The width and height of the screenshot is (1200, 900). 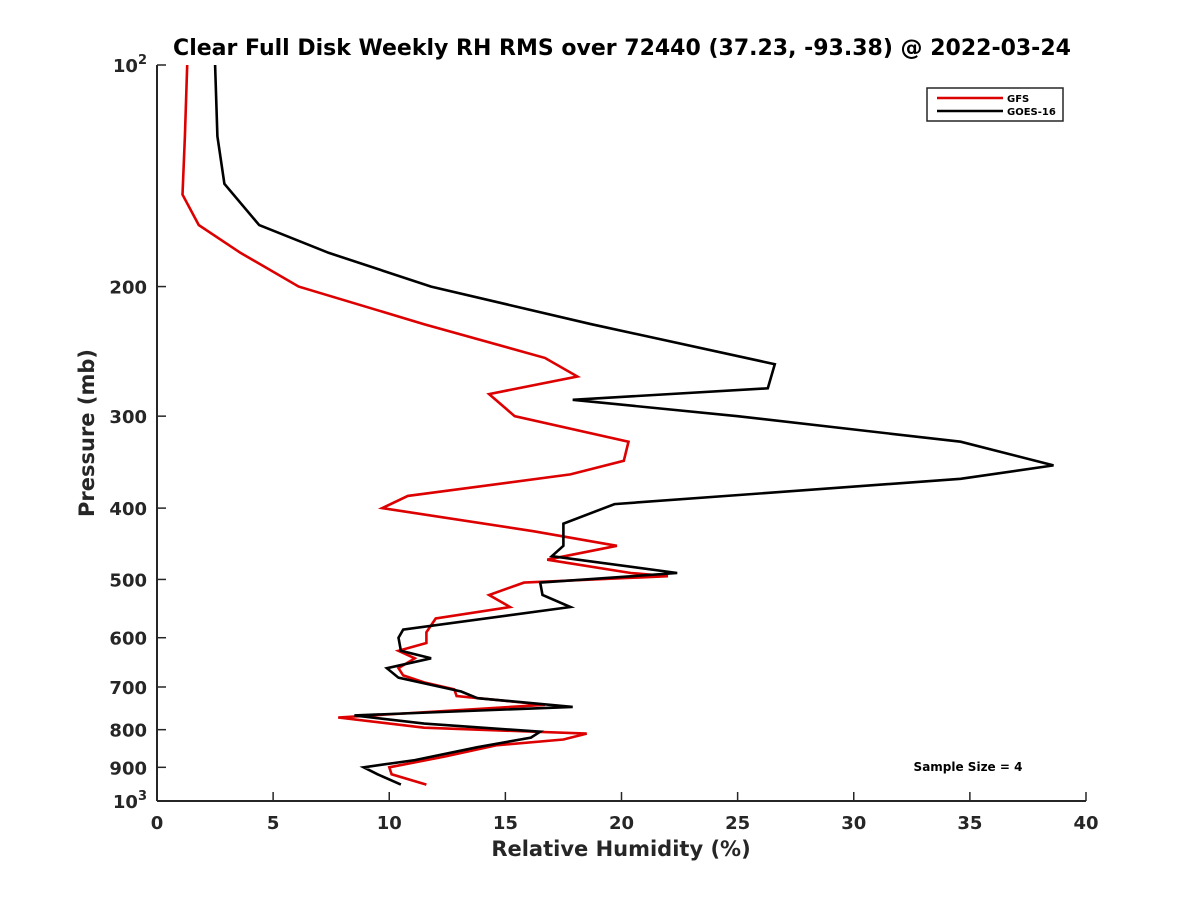 I want to click on legend-label-gfs: GFS, so click(x=1018, y=99).